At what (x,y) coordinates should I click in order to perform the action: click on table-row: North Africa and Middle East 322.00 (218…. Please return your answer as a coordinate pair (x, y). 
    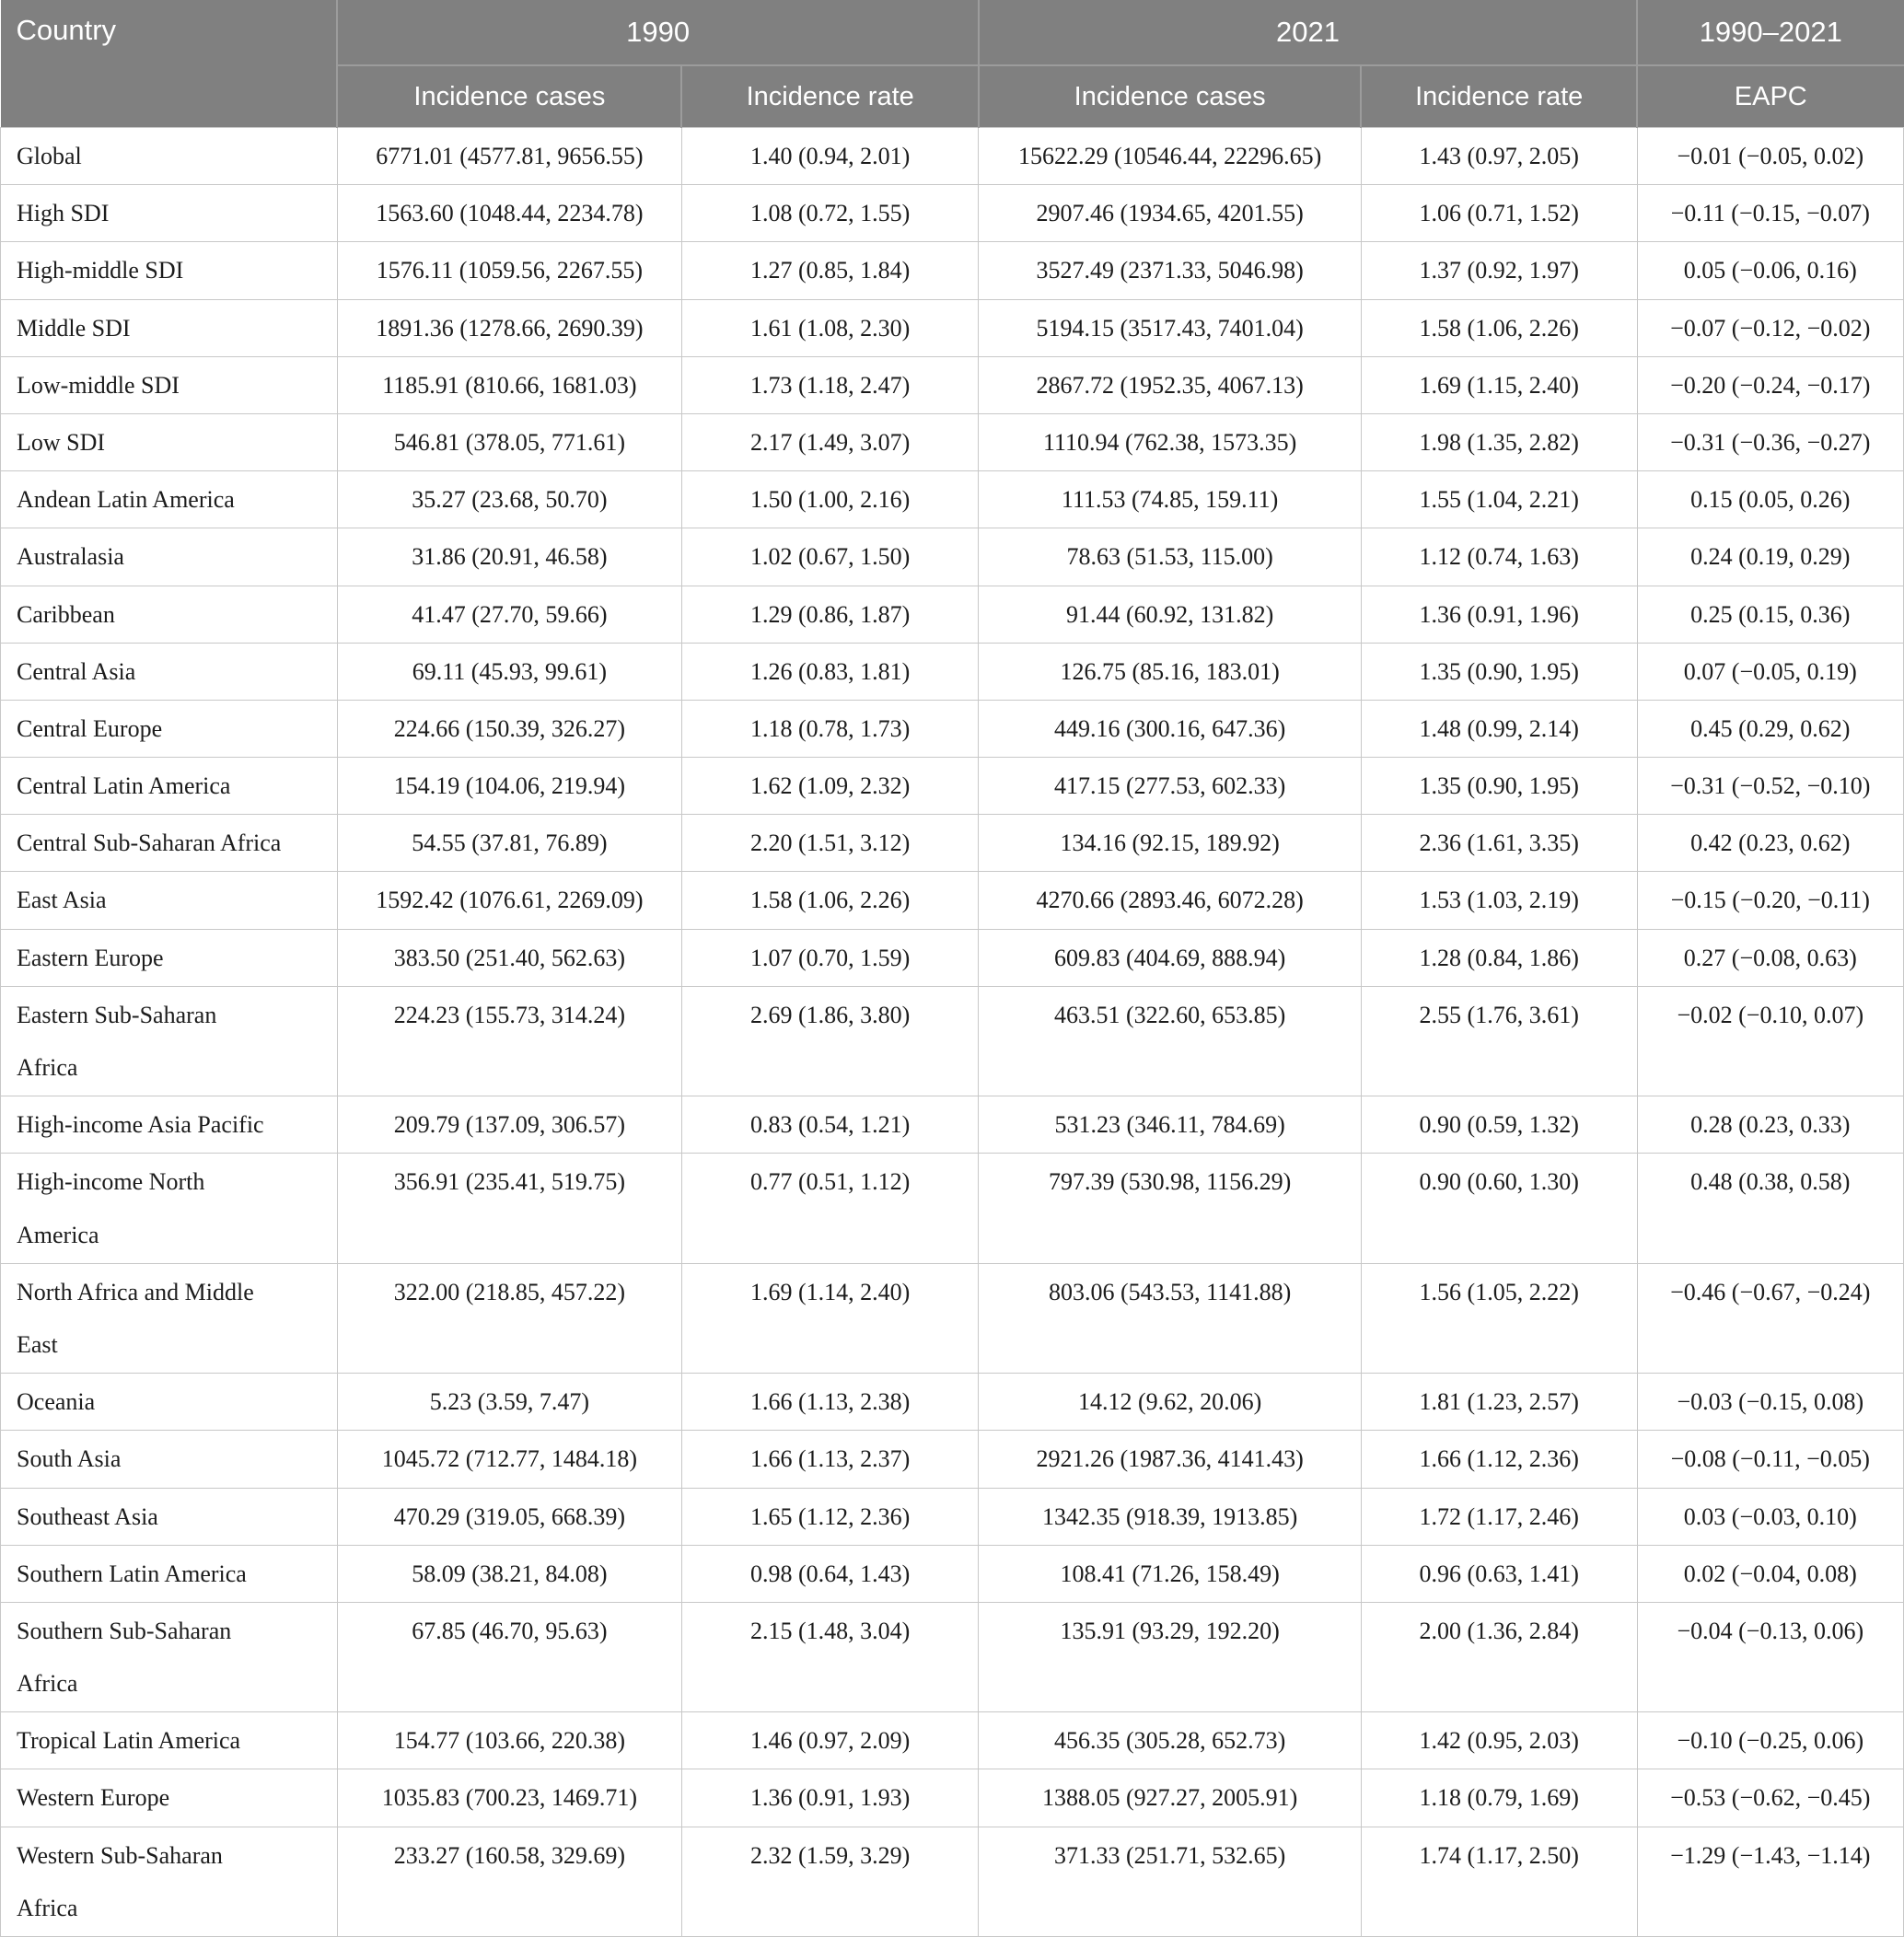
    Looking at the image, I should click on (952, 1318).